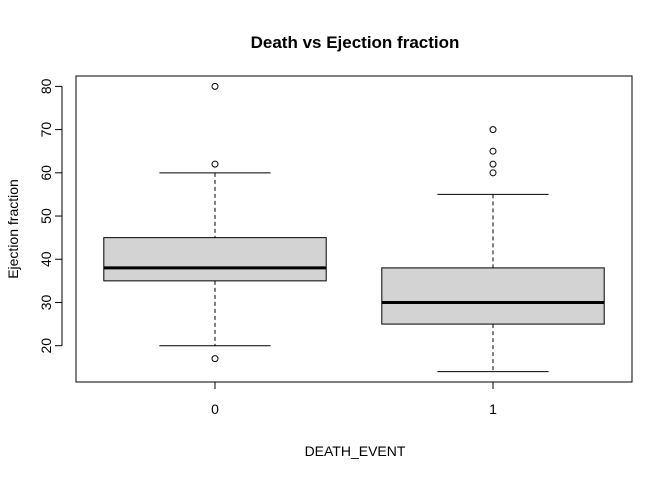  I want to click on chart-title: Death vs Ejection fraction, so click(355, 42).